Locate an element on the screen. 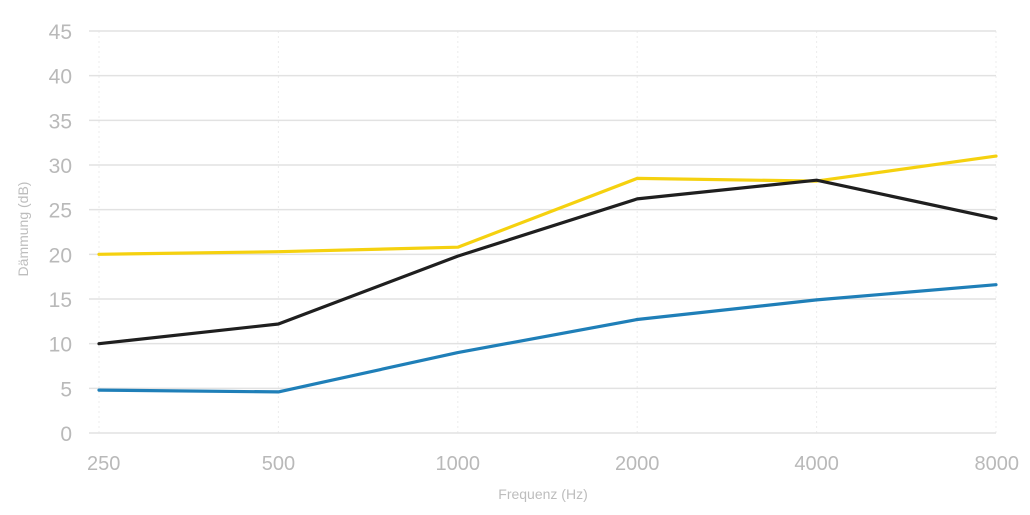 The height and width of the screenshot is (515, 1030). x-tick-label-500: 500 is located at coordinates (278, 464).